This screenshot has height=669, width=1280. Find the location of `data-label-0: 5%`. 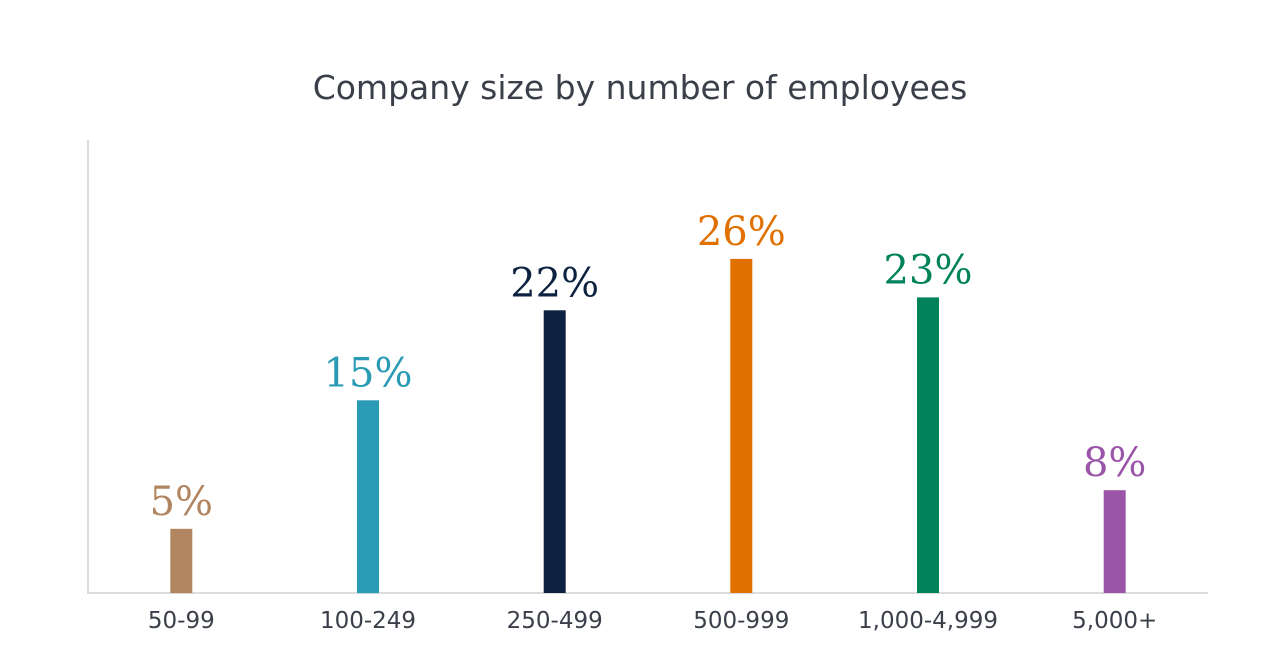

data-label-0: 5% is located at coordinates (181, 502).